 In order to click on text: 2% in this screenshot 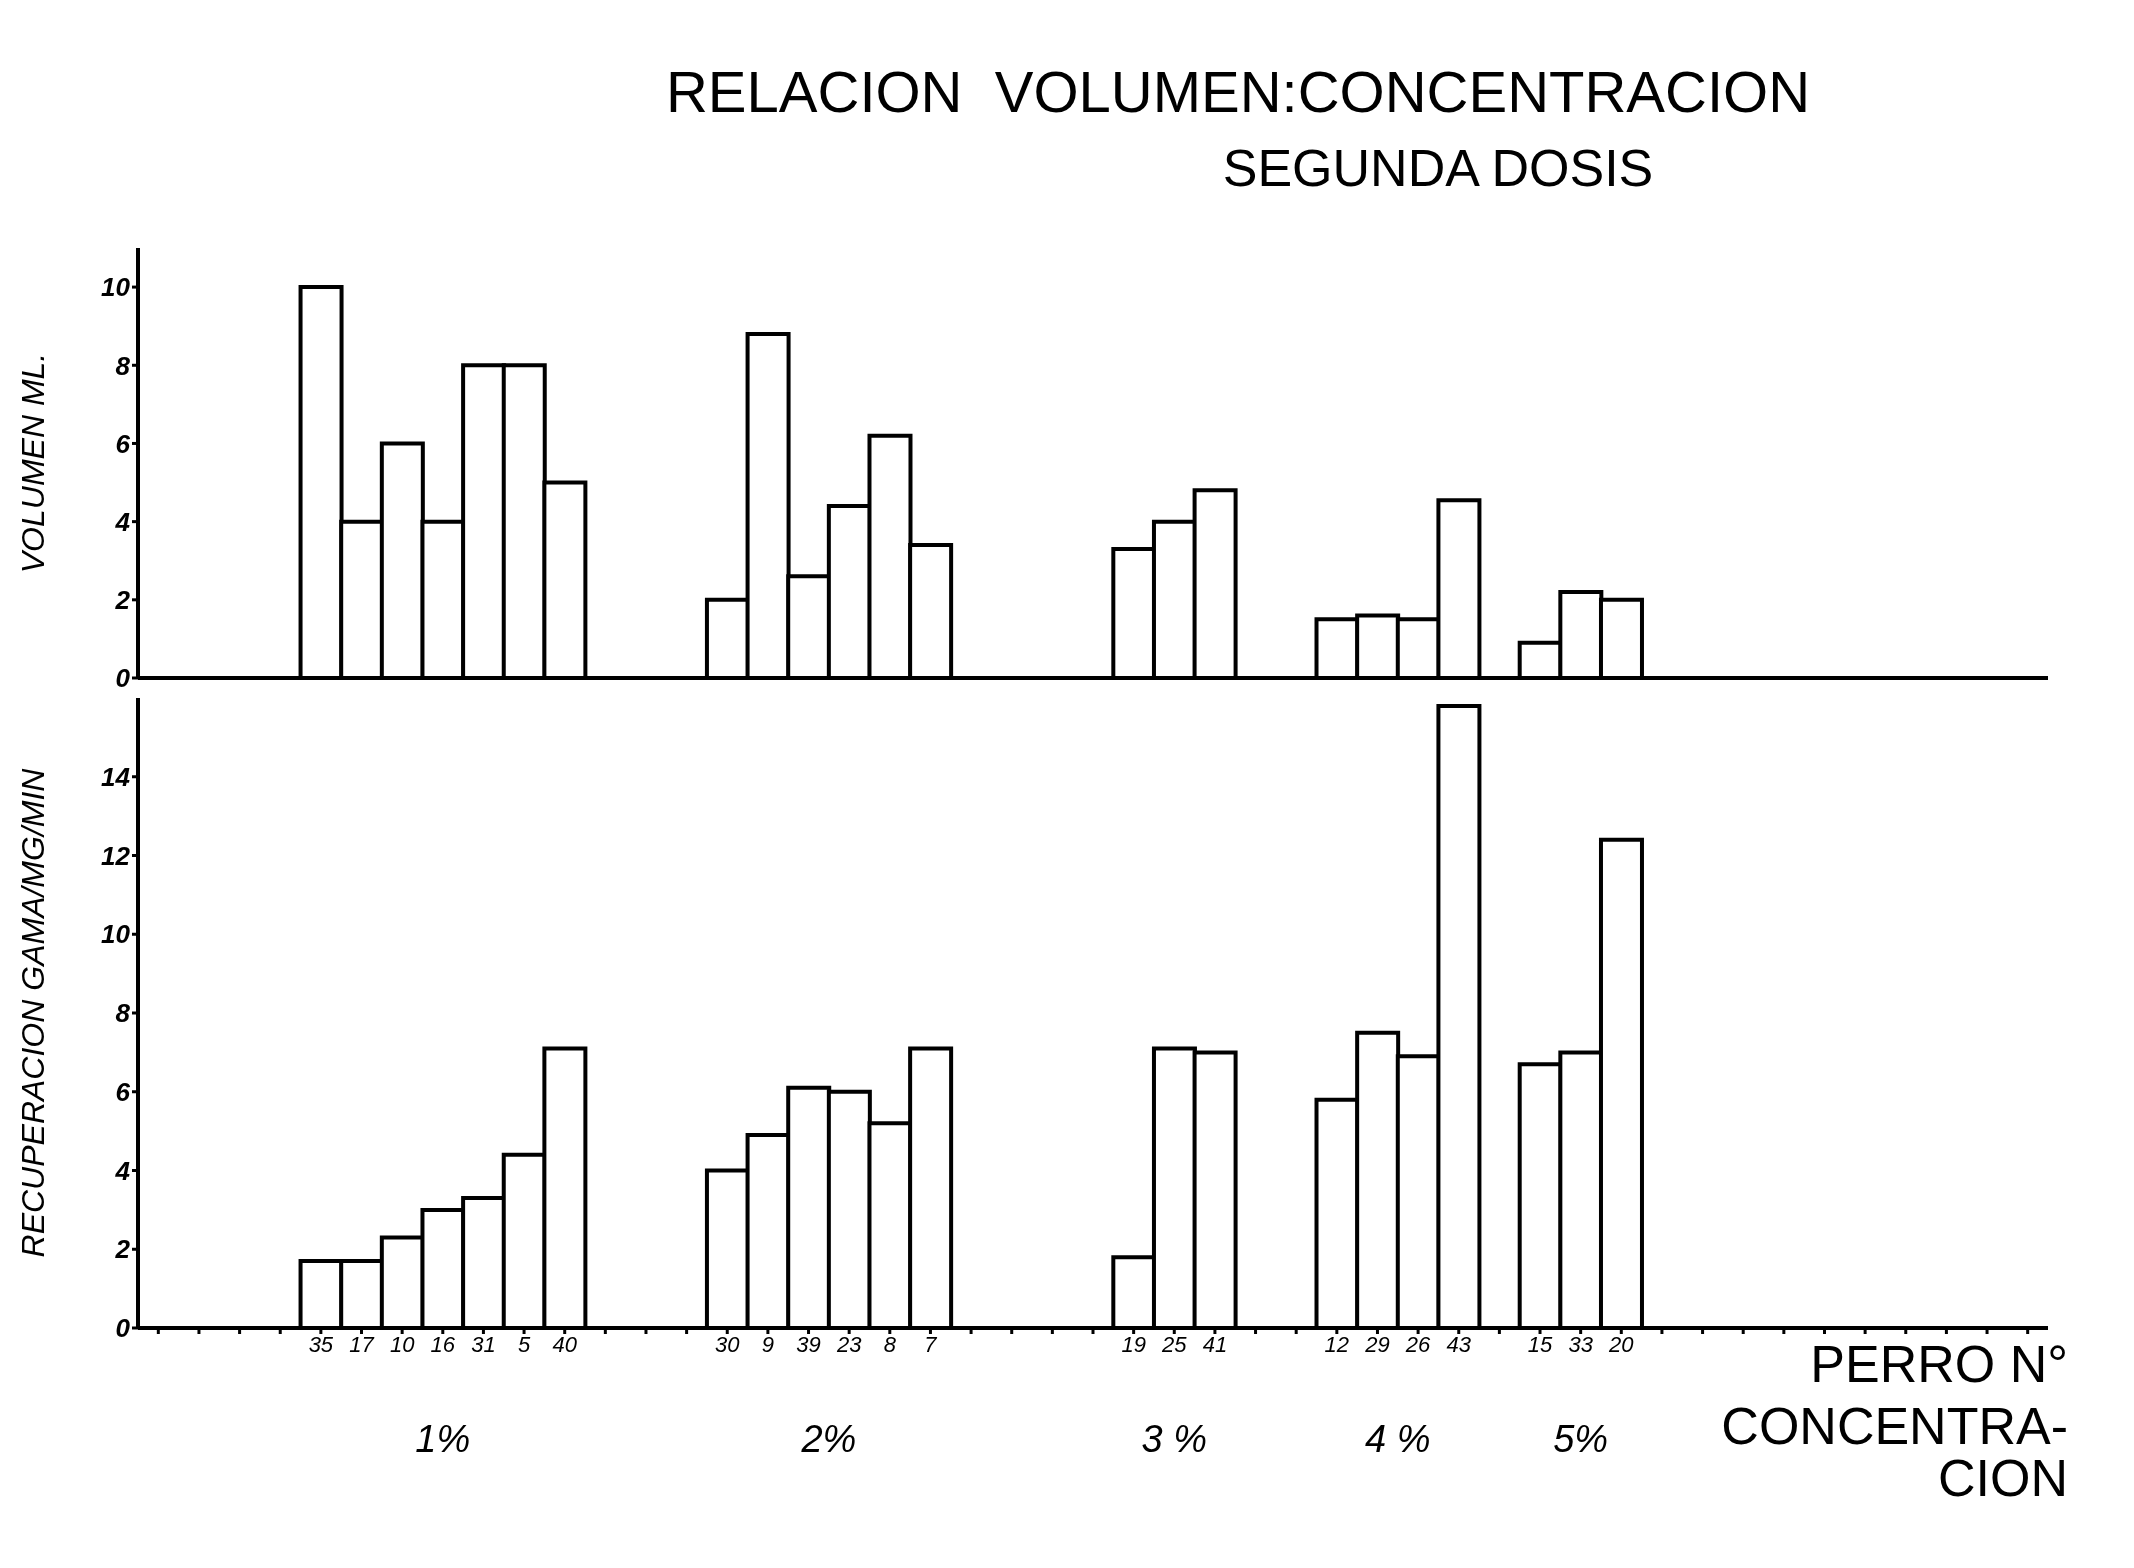, I will do `click(829, 1439)`.